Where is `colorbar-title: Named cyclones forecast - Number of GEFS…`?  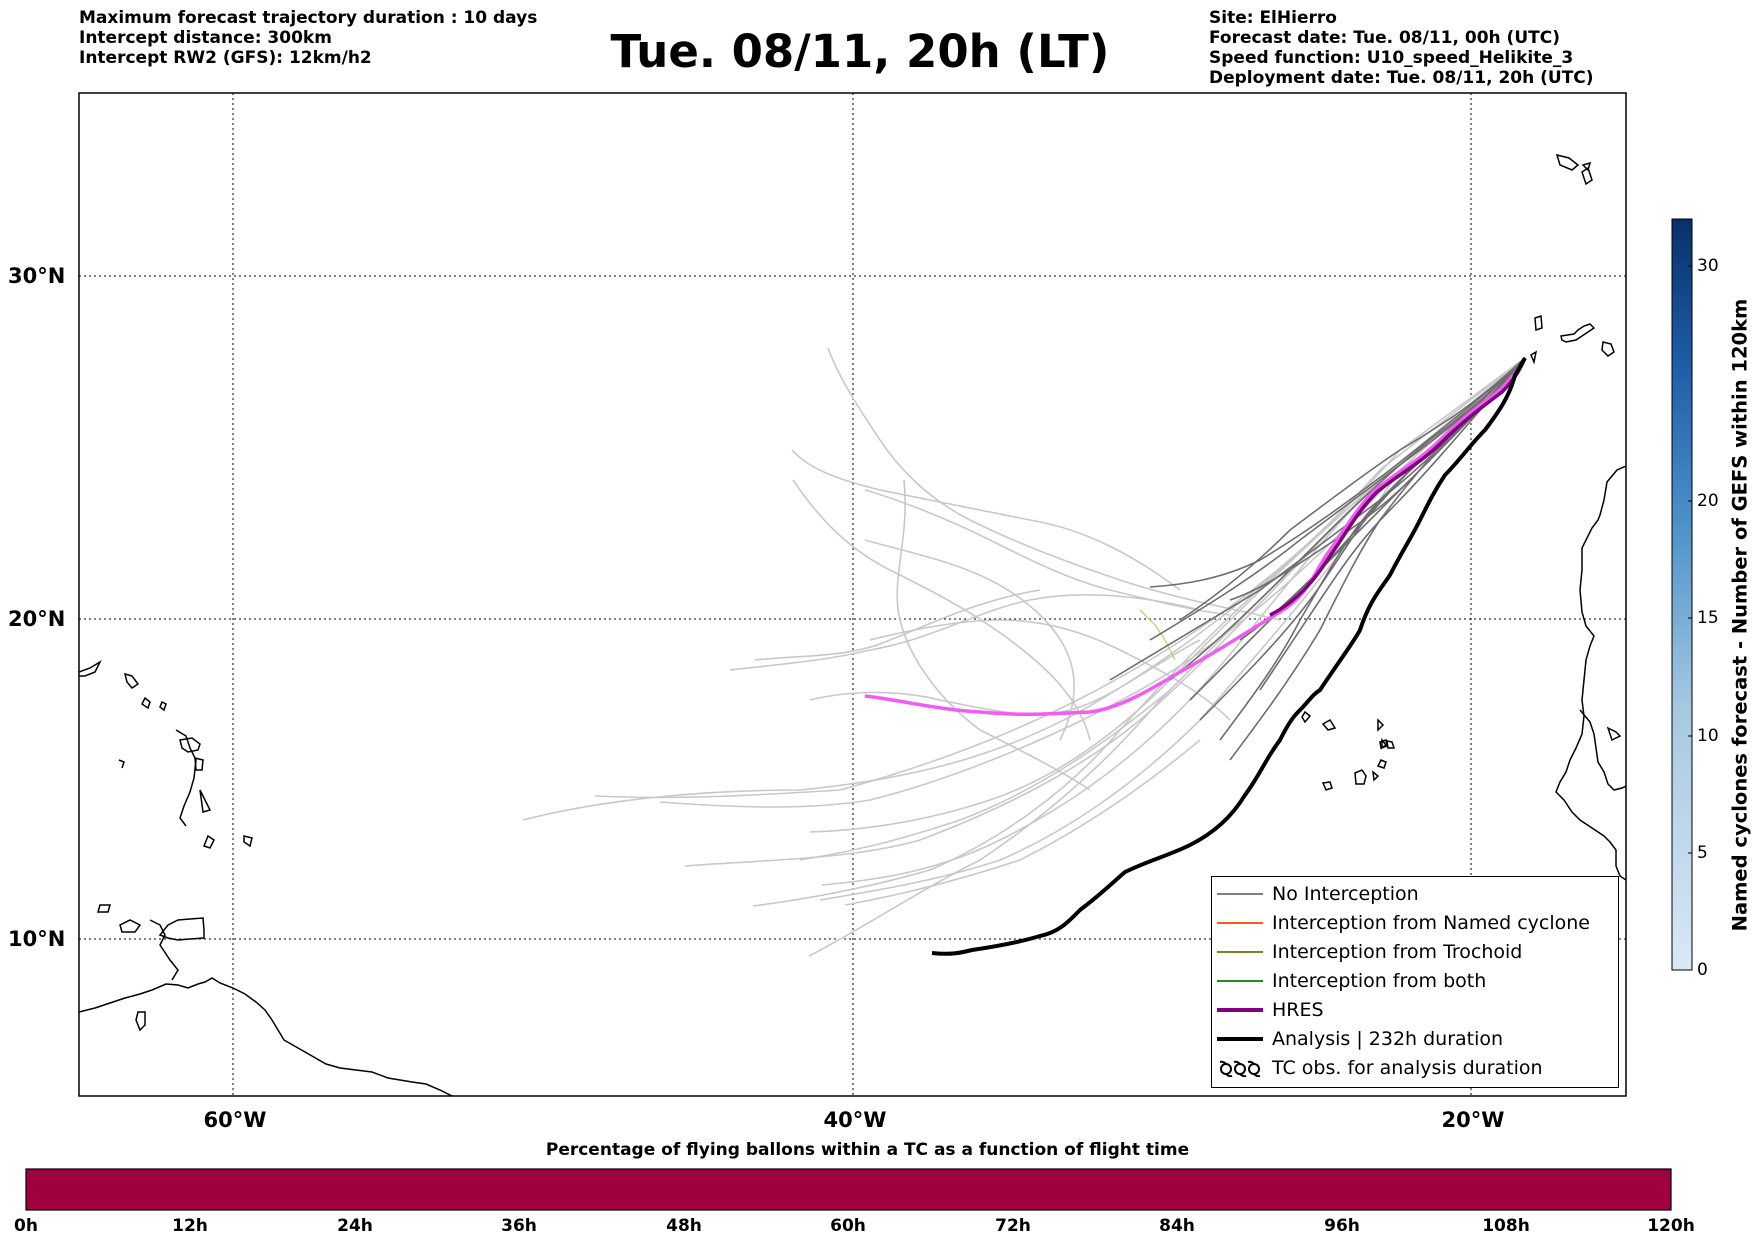 colorbar-title: Named cyclones forecast - Number of GEFS… is located at coordinates (1740, 615).